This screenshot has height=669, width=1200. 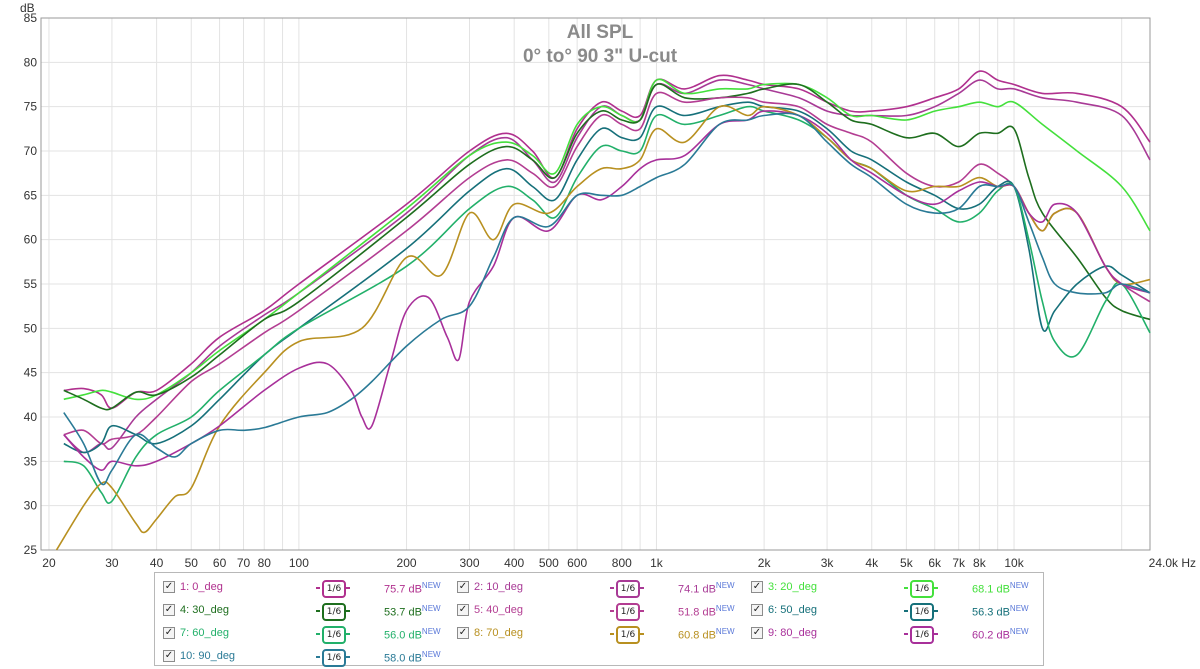 What do you see at coordinates (31, 506) in the screenshot?
I see `y-tick-label: 30` at bounding box center [31, 506].